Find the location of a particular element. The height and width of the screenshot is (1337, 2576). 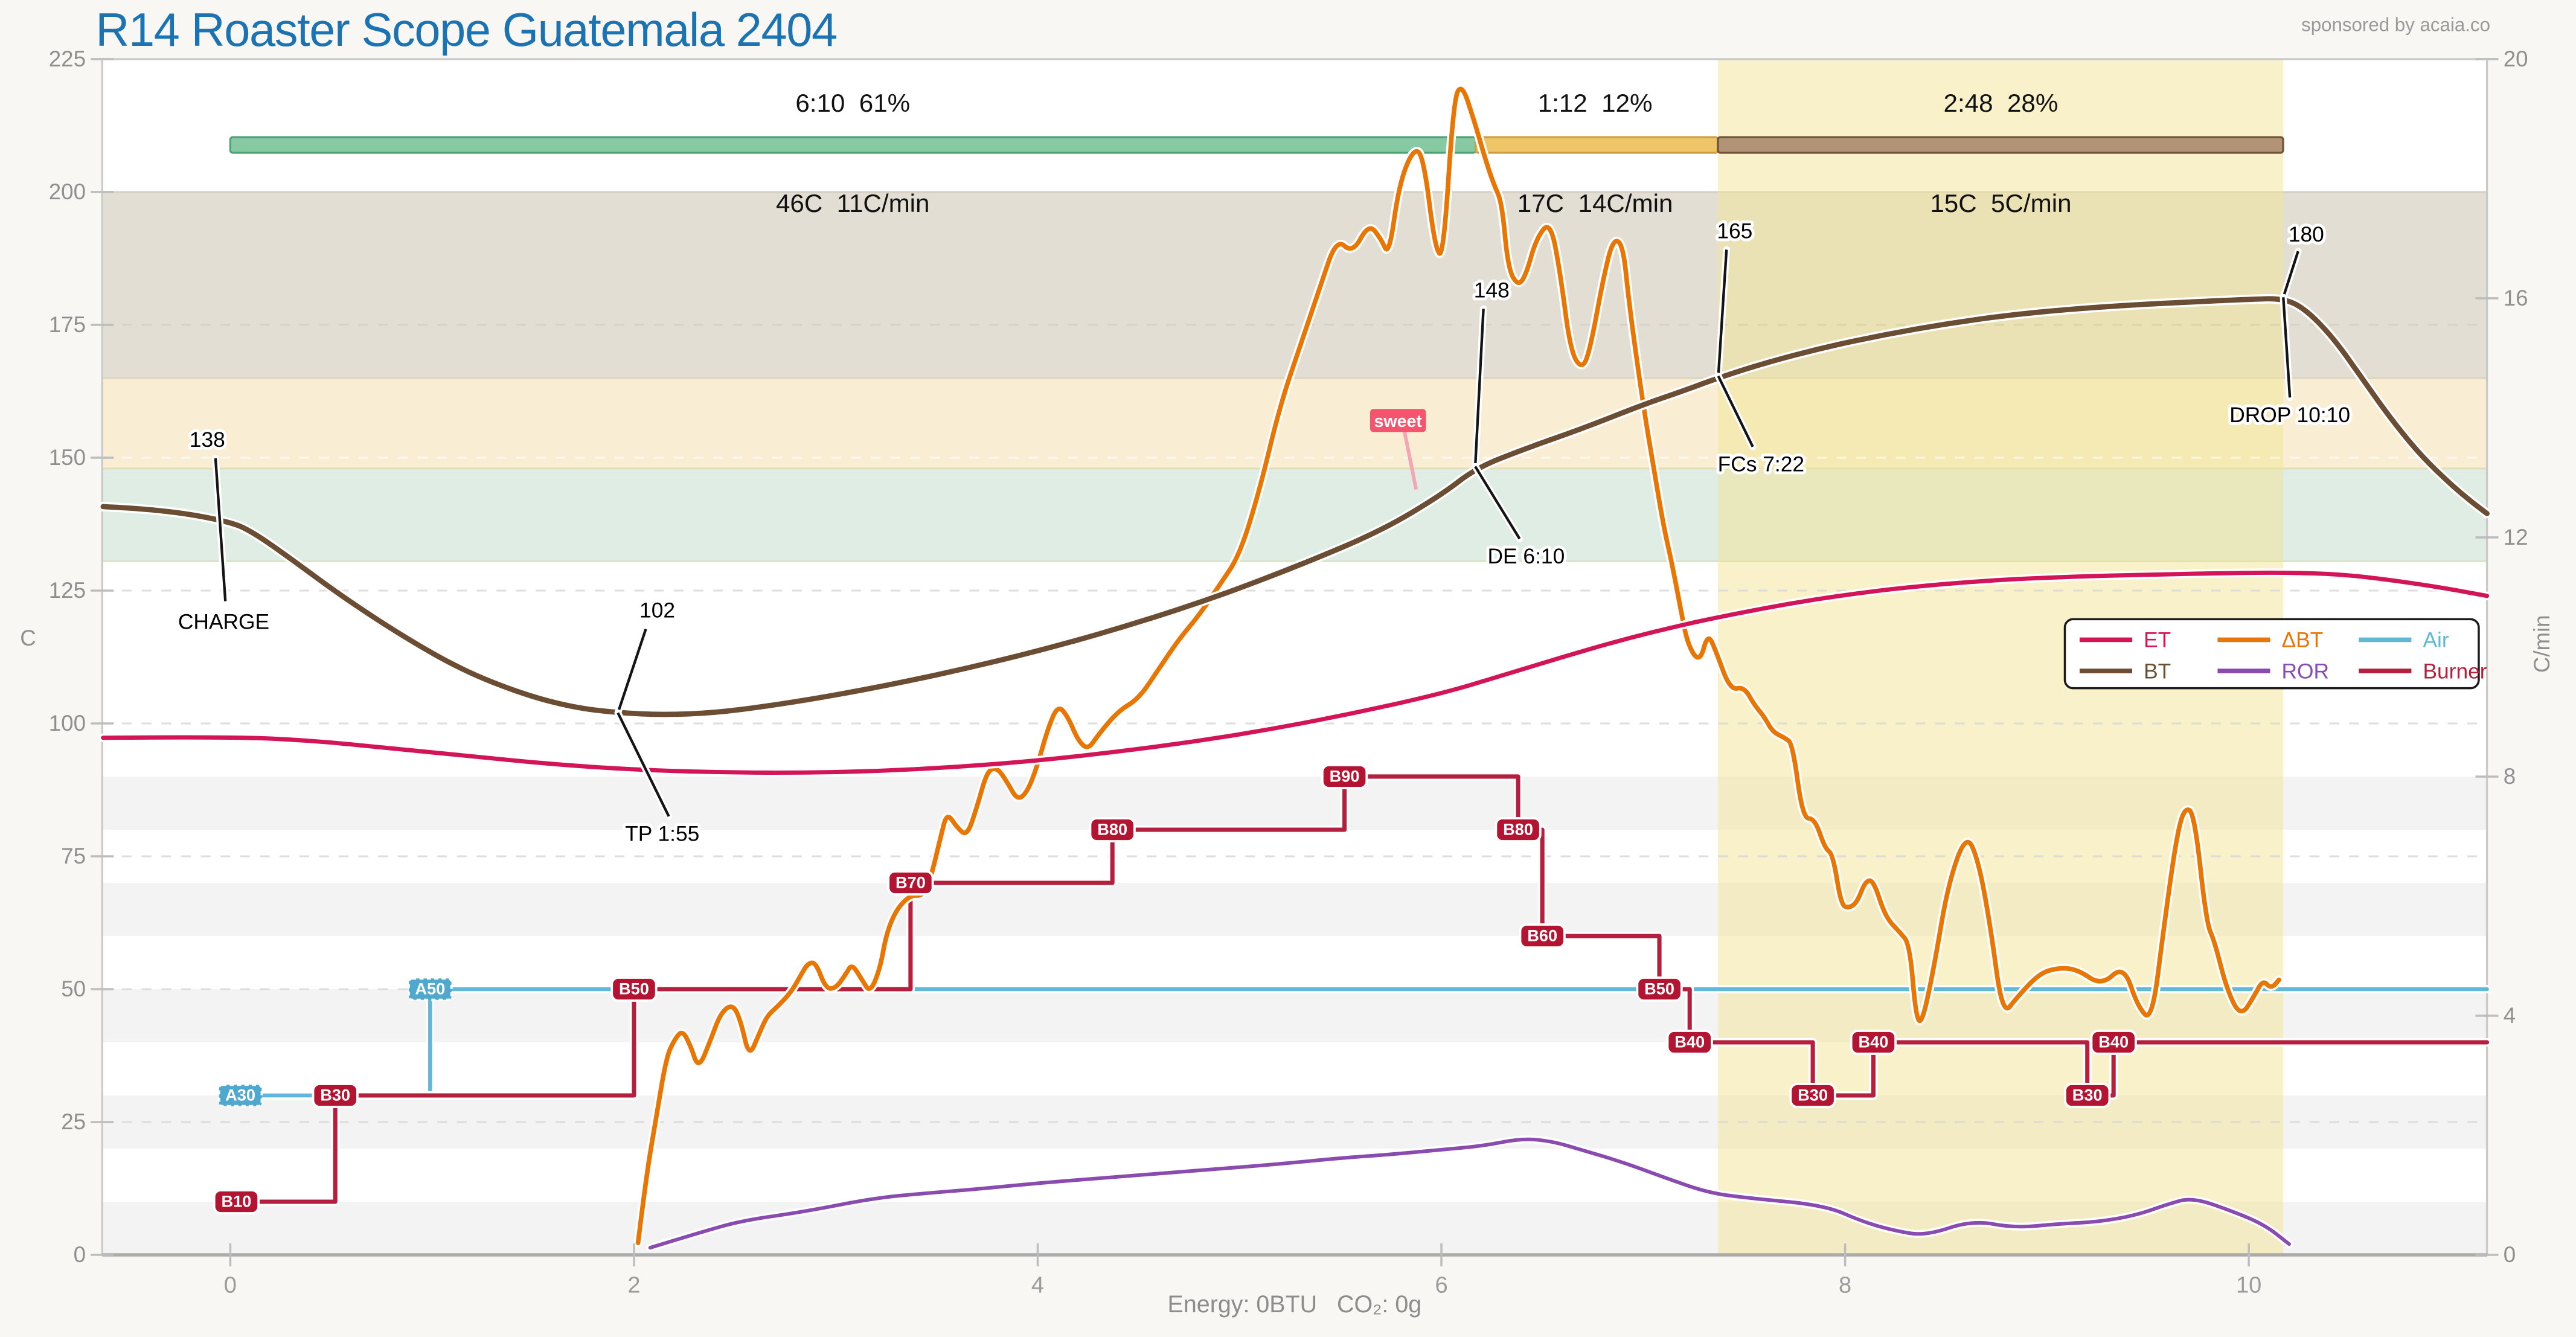

phase-development-lcd: 15C 5C/min is located at coordinates (2000, 203).